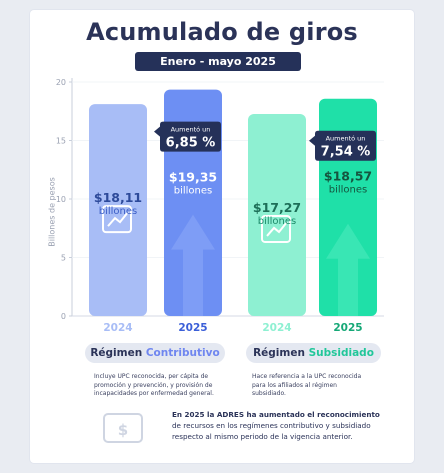 Image resolution: width=444 pixels, height=473 pixels. Describe the element at coordinates (346, 152) in the screenshot. I see `callout-line2: 7,54 %` at that location.